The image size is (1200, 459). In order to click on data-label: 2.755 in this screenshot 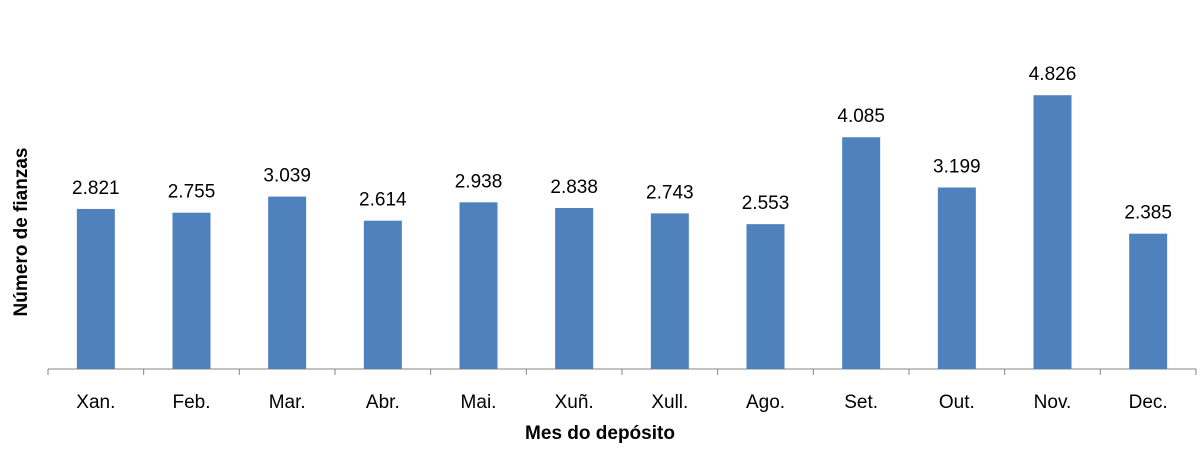, I will do `click(192, 192)`.